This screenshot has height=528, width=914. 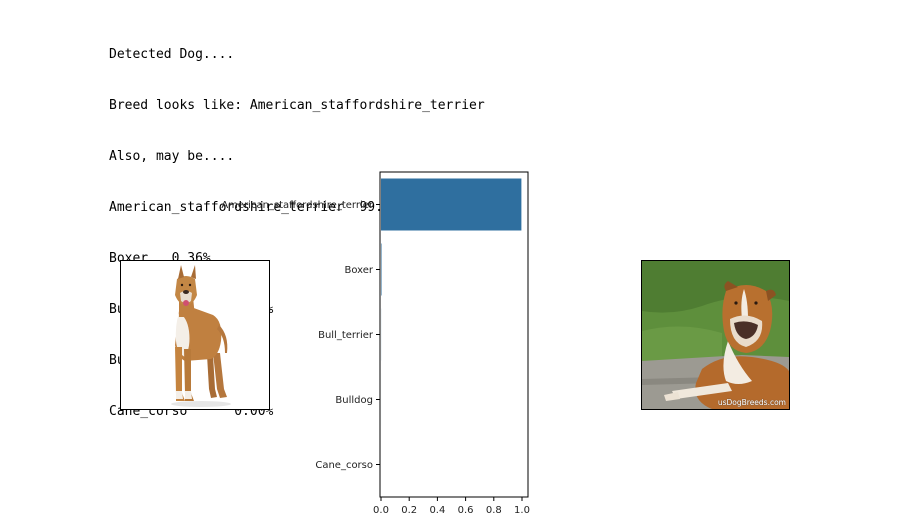 What do you see at coordinates (358, 270) in the screenshot?
I see `category-label: Boxer` at bounding box center [358, 270].